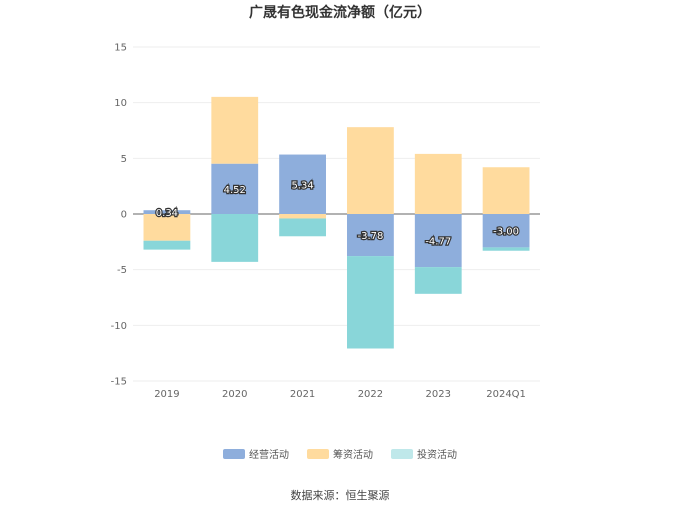 This screenshot has width=680, height=509. What do you see at coordinates (119, 326) in the screenshot?
I see `y-tick-label: -10` at bounding box center [119, 326].